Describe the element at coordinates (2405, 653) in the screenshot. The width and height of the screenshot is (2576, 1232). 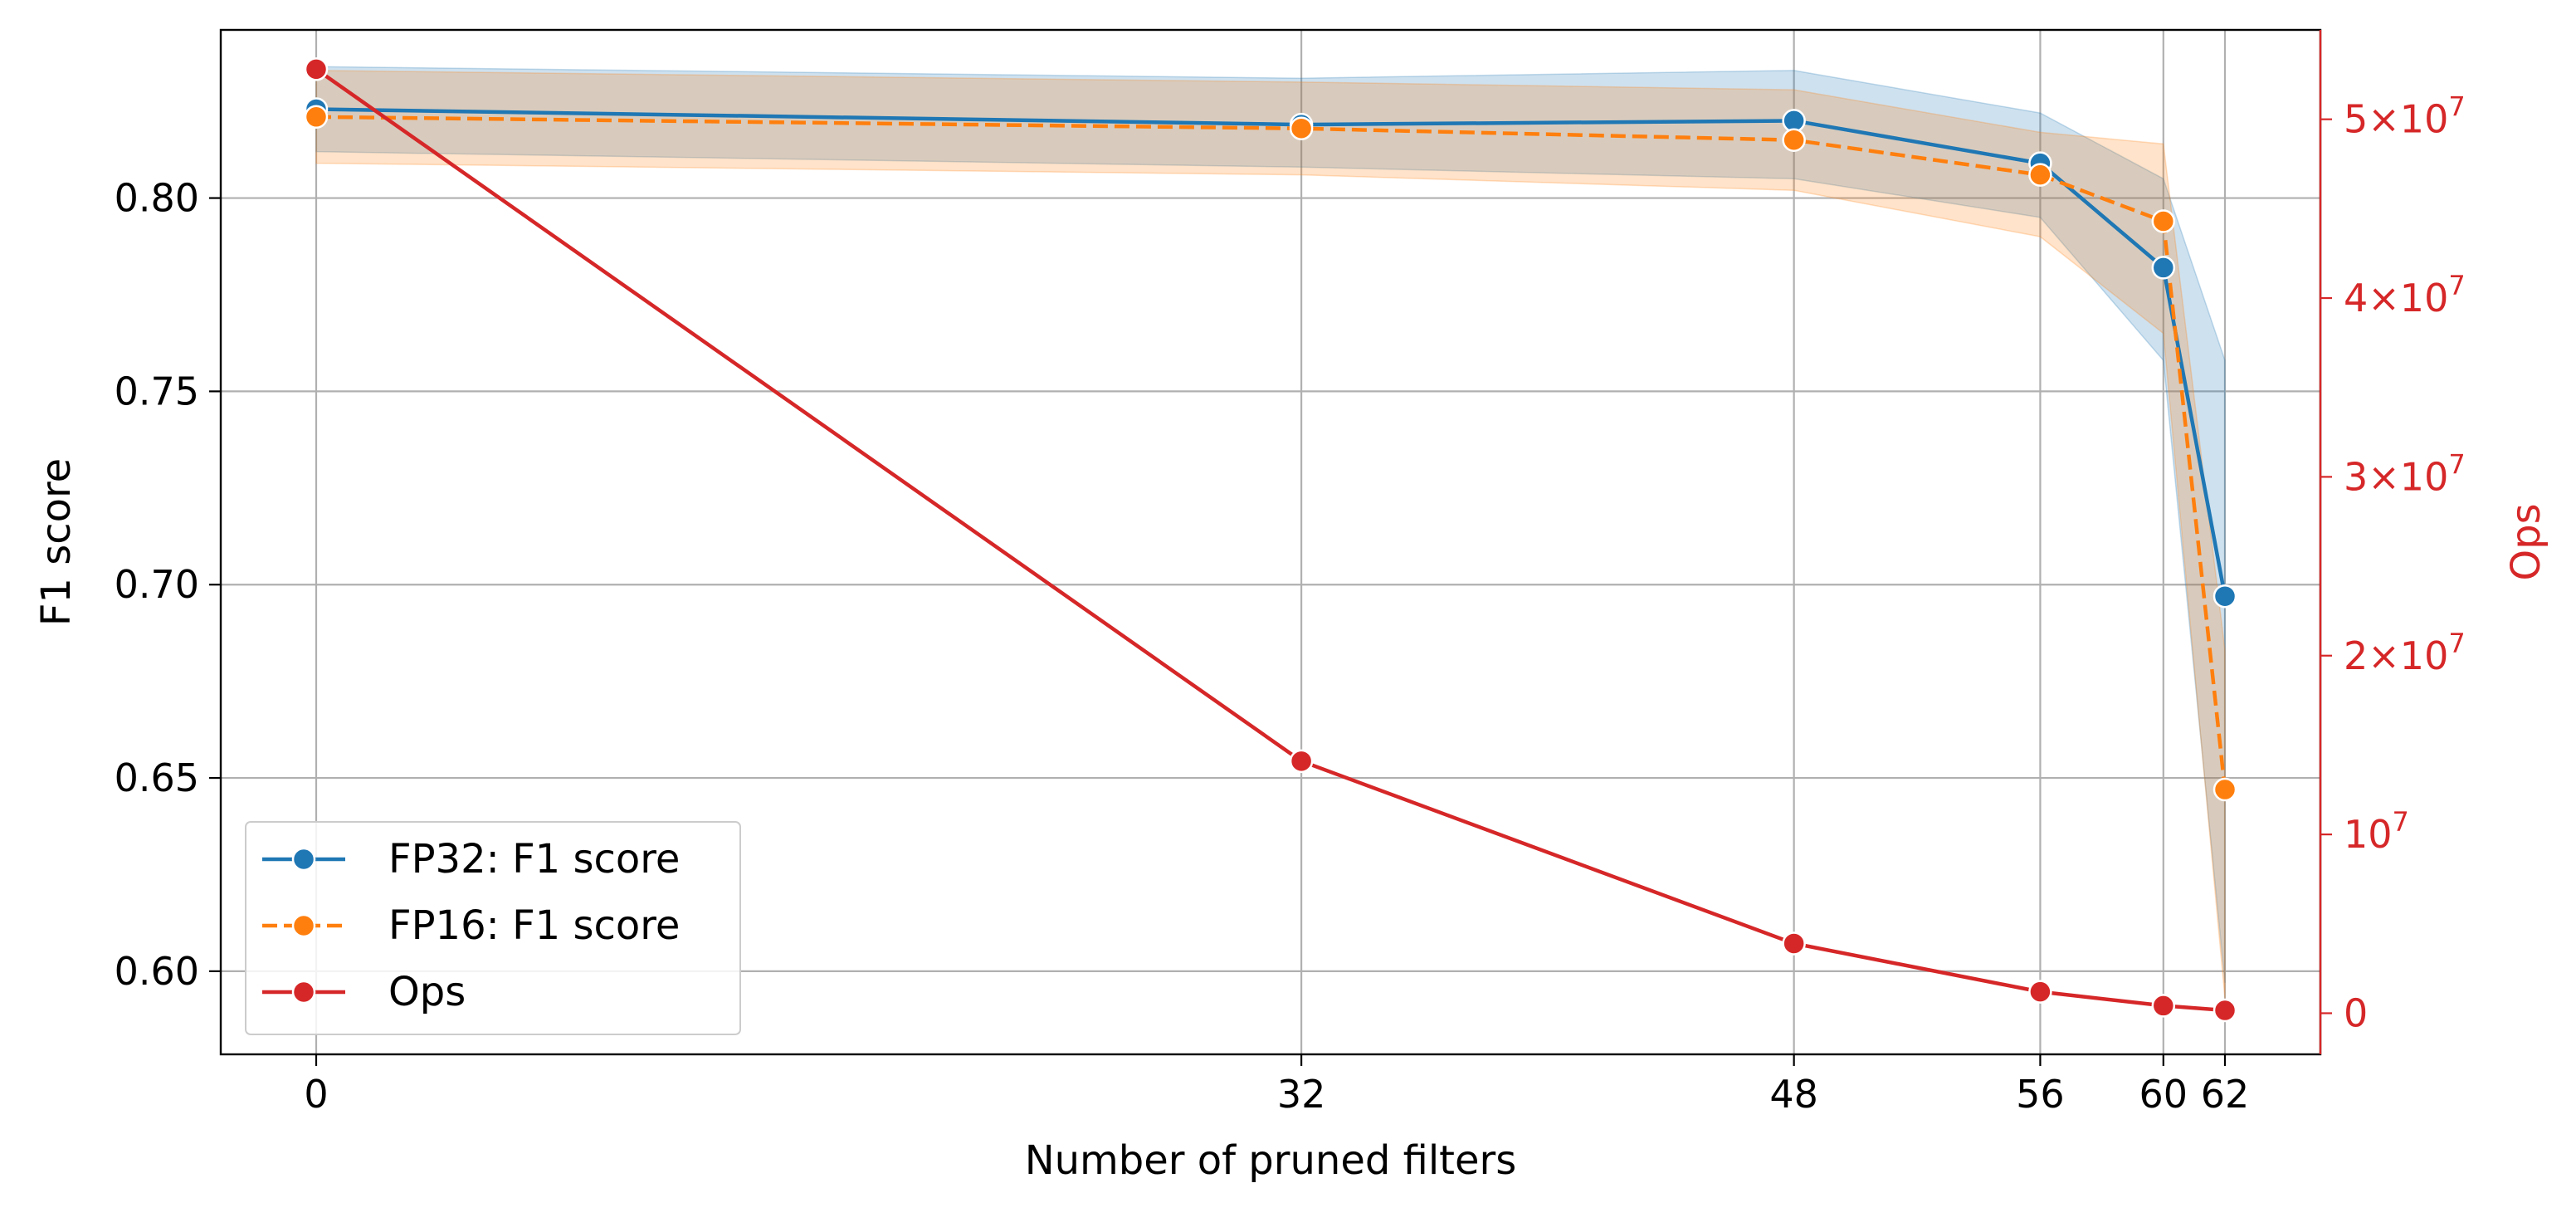
I see `y2-tick-label: 2×10⁷` at that location.